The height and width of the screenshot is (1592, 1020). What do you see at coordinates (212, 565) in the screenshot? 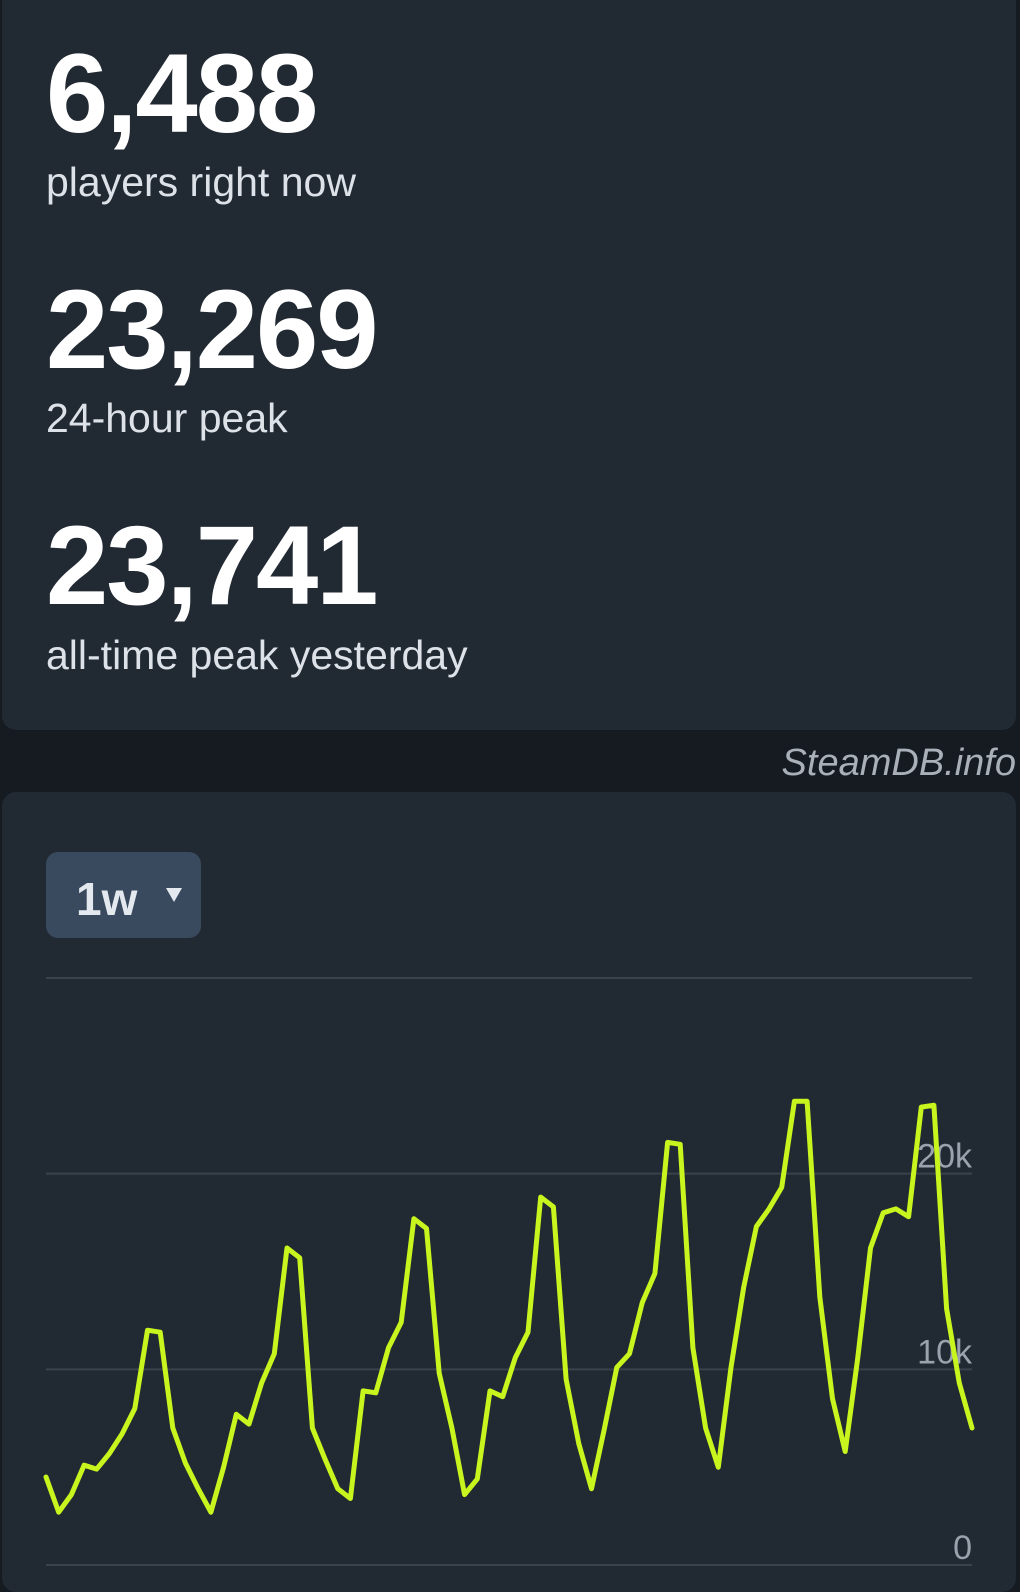
I see `all-time-peak: 23,741` at bounding box center [212, 565].